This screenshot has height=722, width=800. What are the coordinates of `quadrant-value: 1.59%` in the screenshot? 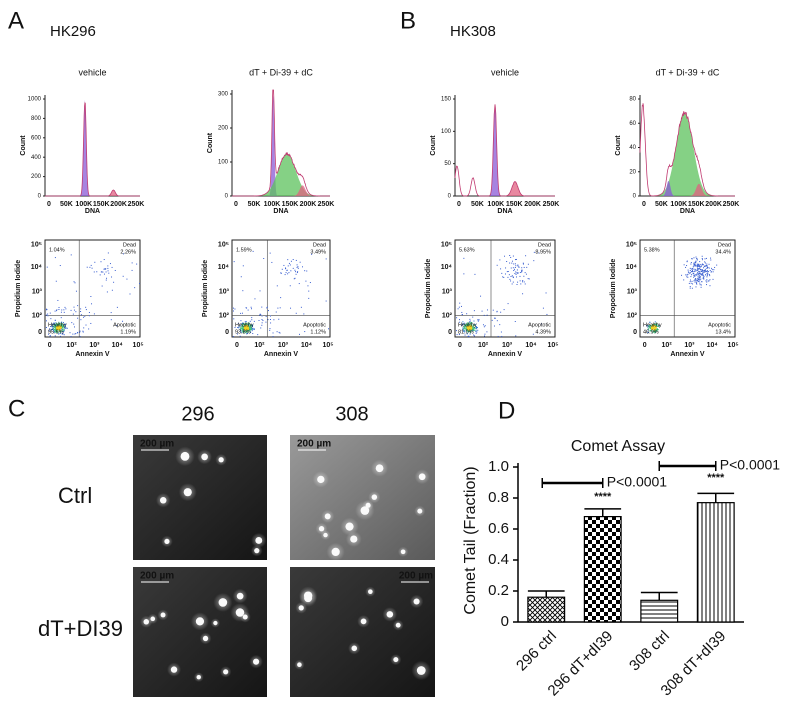 It's located at (244, 250).